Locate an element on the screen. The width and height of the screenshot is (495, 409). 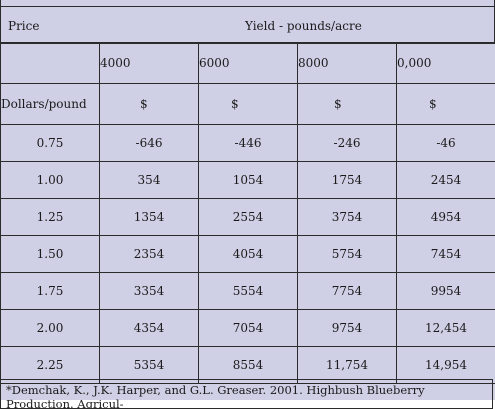
value-cell: -46 is located at coordinates (446, 143).